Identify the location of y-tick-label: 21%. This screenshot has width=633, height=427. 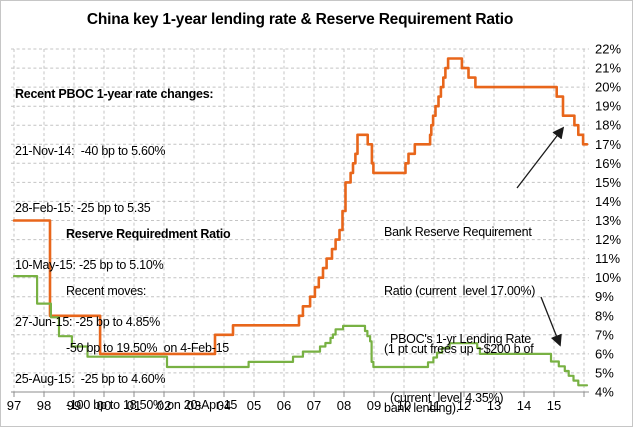
(608, 68).